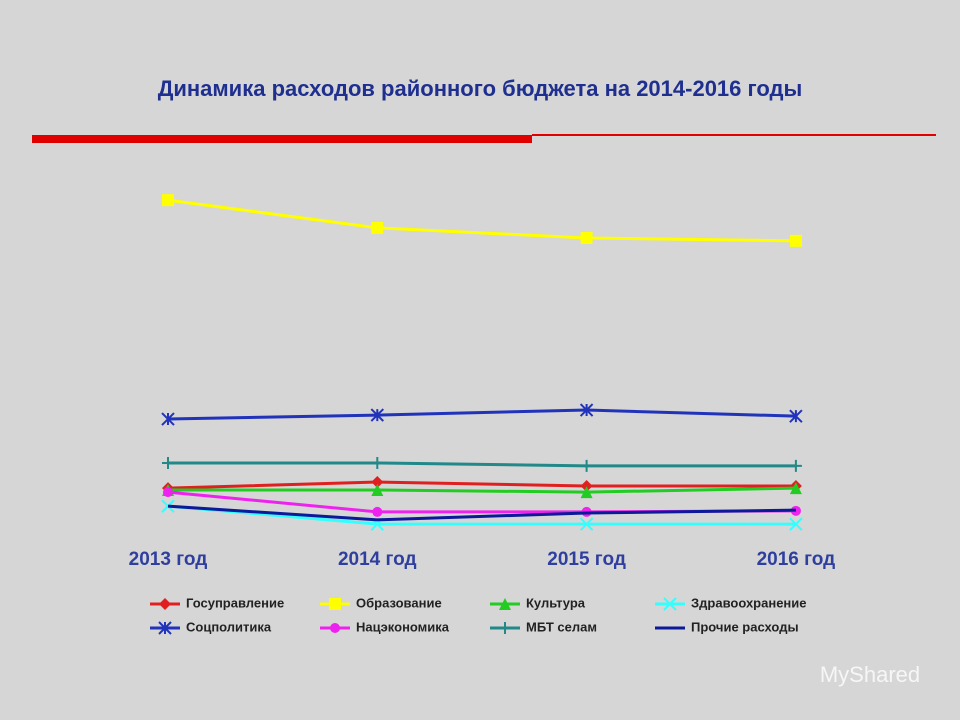 This screenshot has height=720, width=960. Describe the element at coordinates (586, 559) in the screenshot. I see `x-tick-label: 2015 год` at that location.